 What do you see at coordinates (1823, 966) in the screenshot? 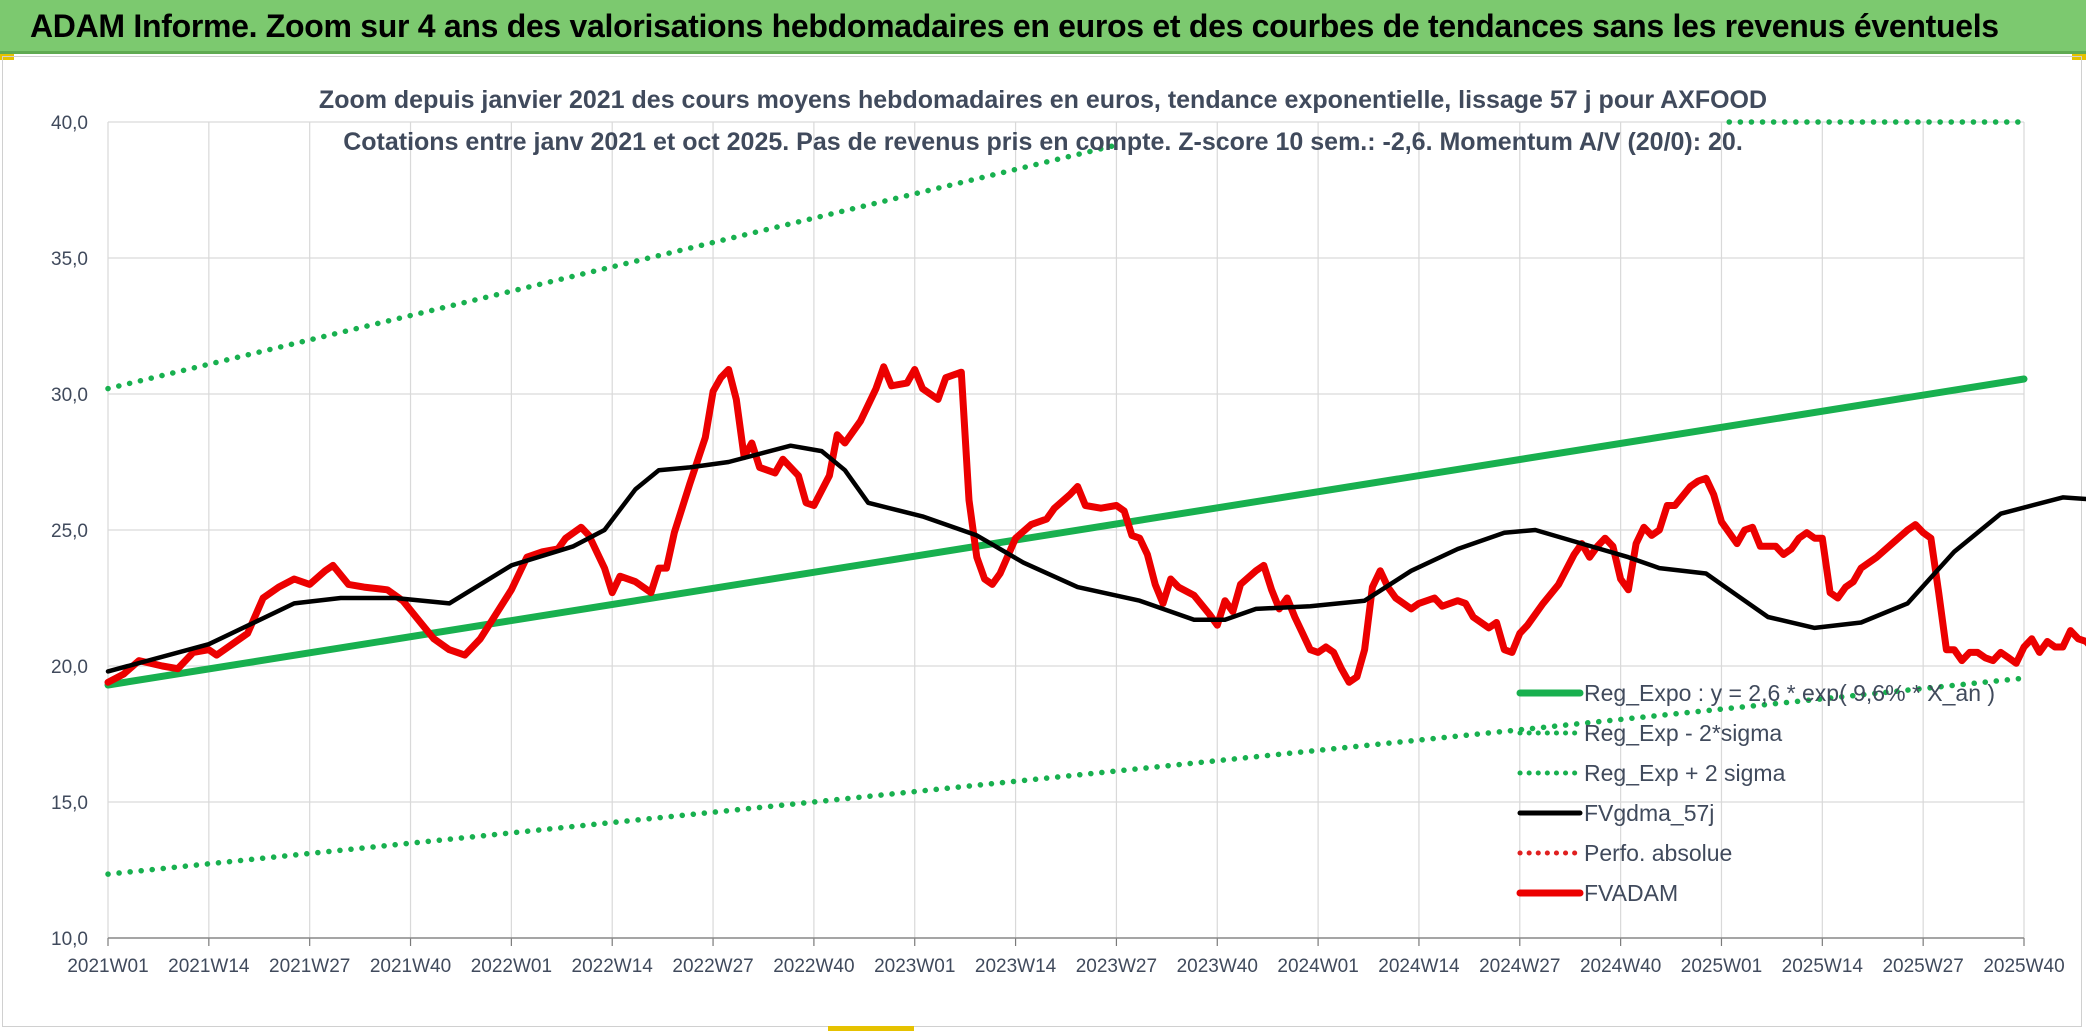
I see `x-tick-label: 2025W14` at bounding box center [1823, 966].